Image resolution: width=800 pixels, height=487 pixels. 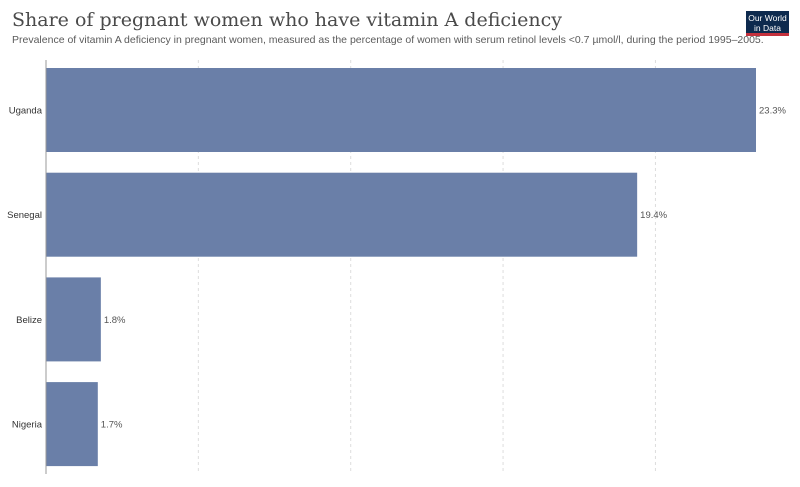 What do you see at coordinates (27, 425) in the screenshot?
I see `category-label: Nigeria` at bounding box center [27, 425].